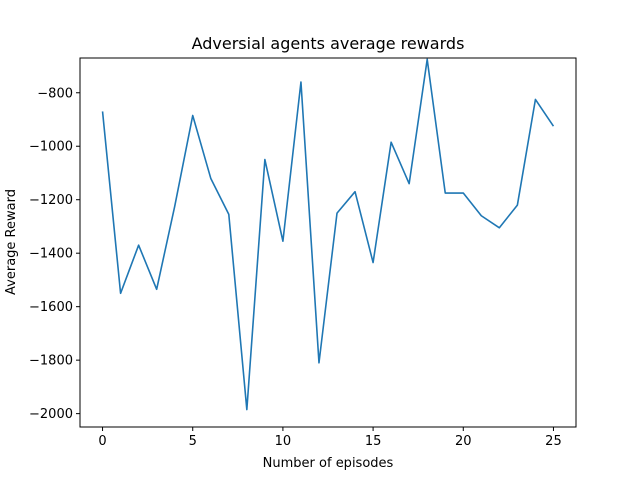  Describe the element at coordinates (373, 441) in the screenshot. I see `x-tick-label: 15` at that location.